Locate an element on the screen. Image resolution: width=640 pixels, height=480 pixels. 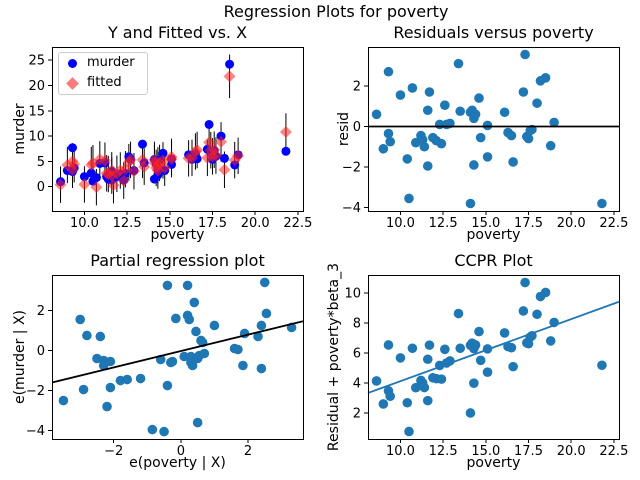
panel-title-ccpr: CCPR Plot is located at coordinates (493, 260).